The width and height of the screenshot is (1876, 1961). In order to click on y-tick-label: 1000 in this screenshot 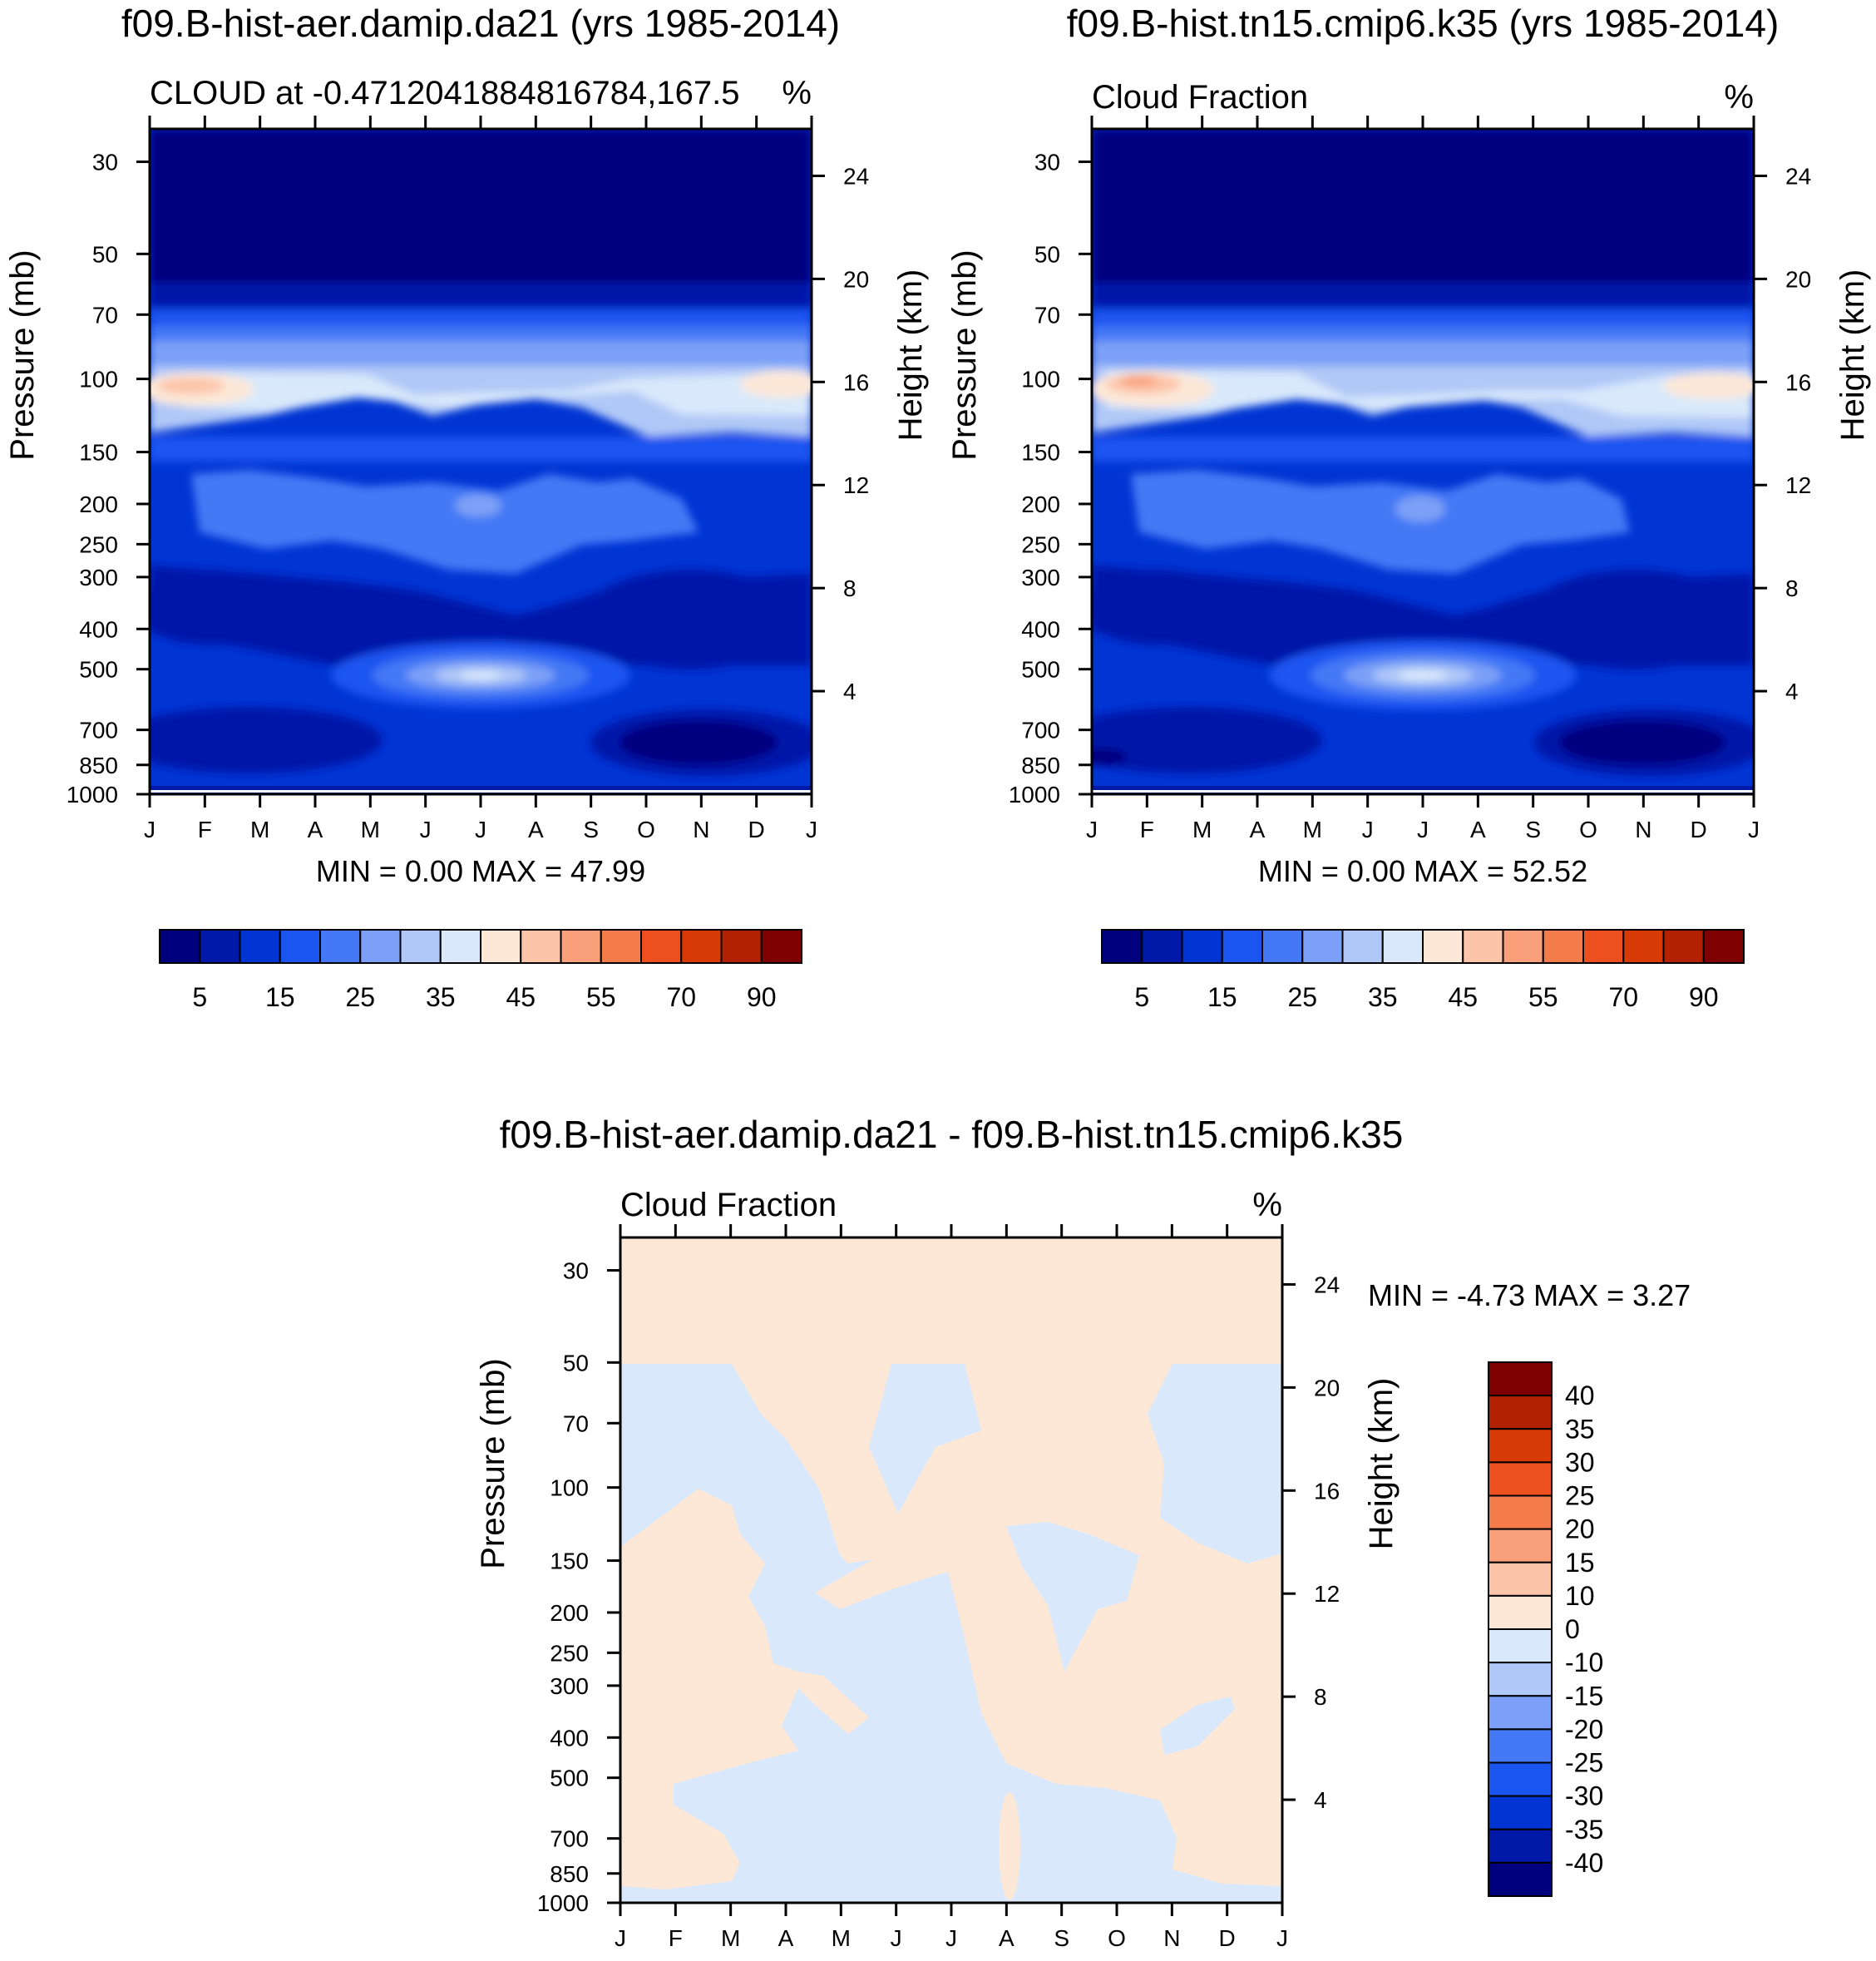, I will do `click(563, 1903)`.